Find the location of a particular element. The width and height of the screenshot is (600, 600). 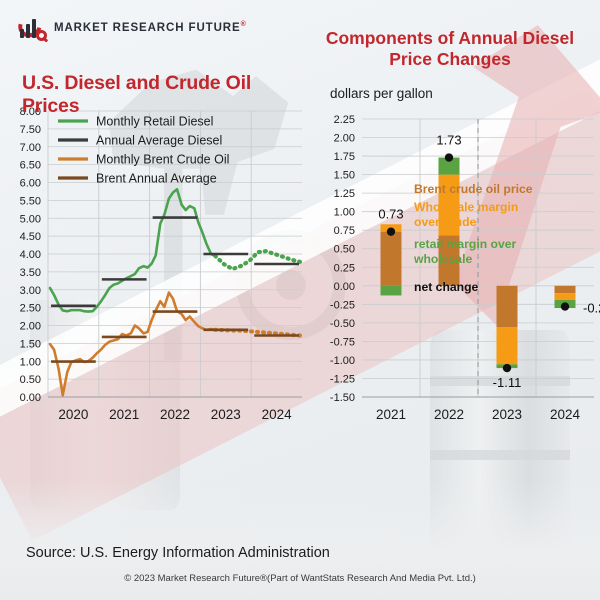

left-chart-x-tick: 2022 is located at coordinates (175, 414).